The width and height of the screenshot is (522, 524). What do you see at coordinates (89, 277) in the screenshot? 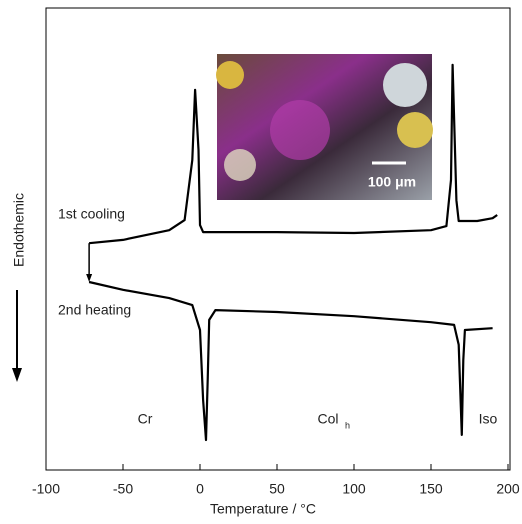
I see `transition-arrowhead` at bounding box center [89, 277].